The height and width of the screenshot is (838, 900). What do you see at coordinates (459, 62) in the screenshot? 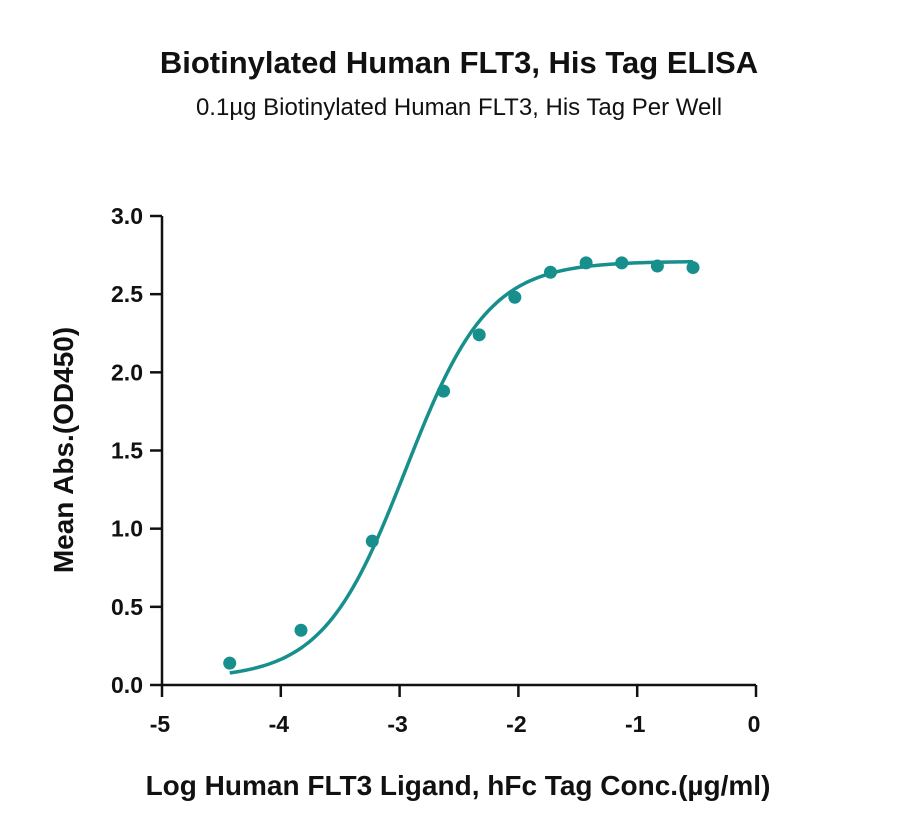
I see `chart-title: Biotinylated Human FLT3, His Tag ELISA` at bounding box center [459, 62].